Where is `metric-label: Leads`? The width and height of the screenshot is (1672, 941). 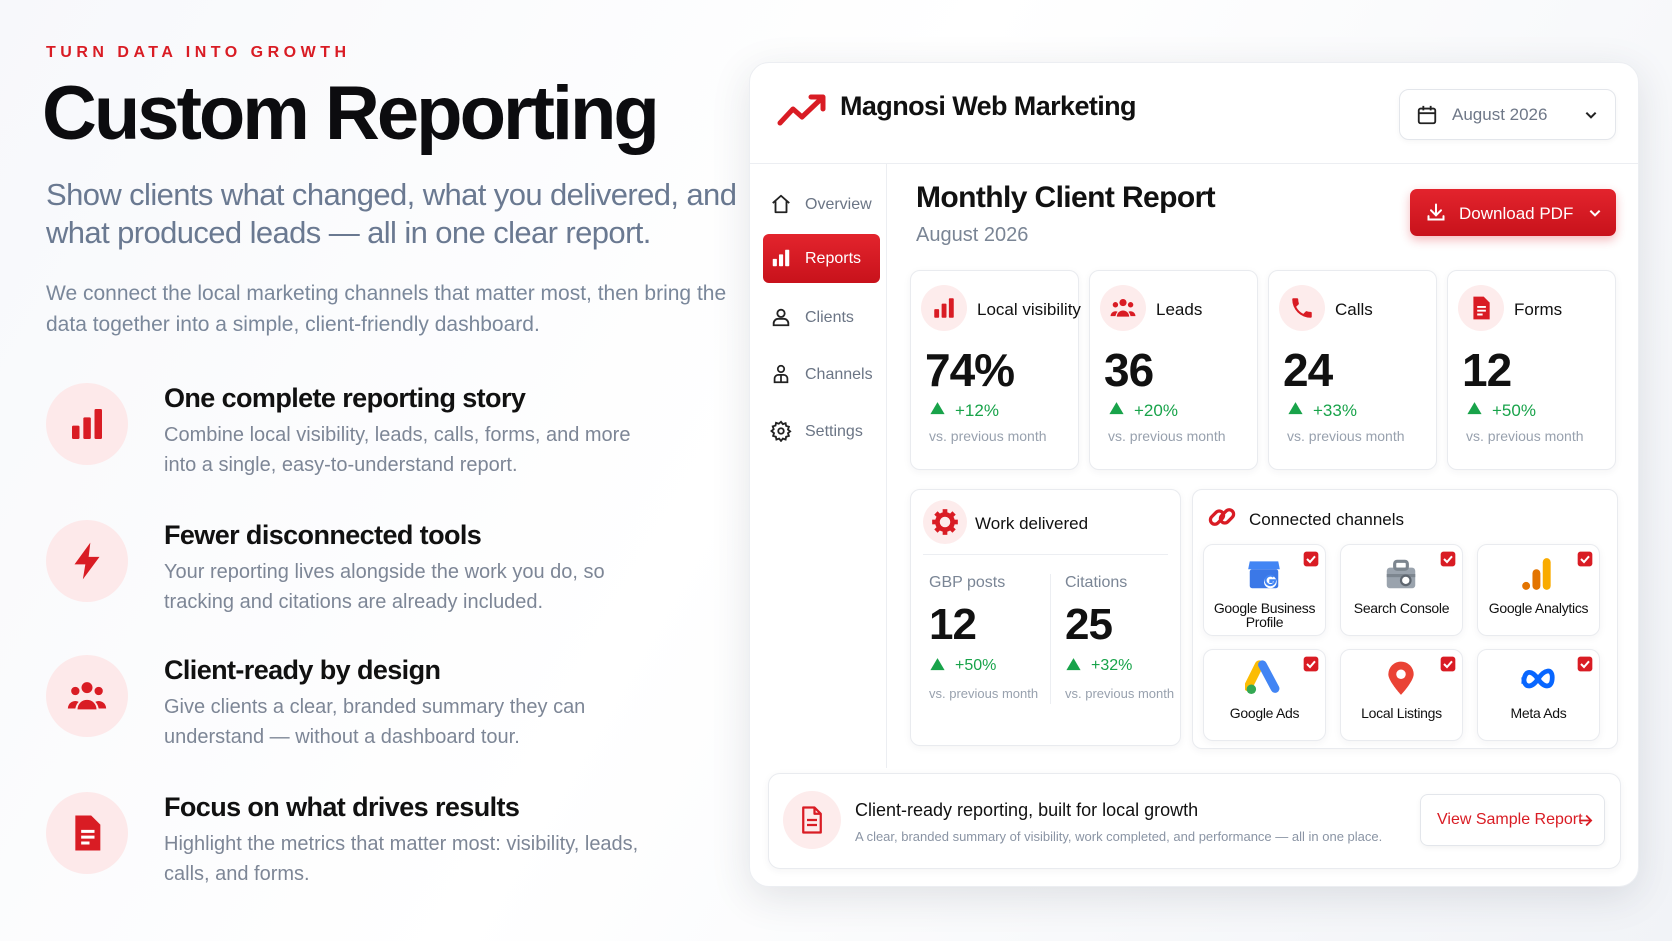 metric-label: Leads is located at coordinates (1179, 309).